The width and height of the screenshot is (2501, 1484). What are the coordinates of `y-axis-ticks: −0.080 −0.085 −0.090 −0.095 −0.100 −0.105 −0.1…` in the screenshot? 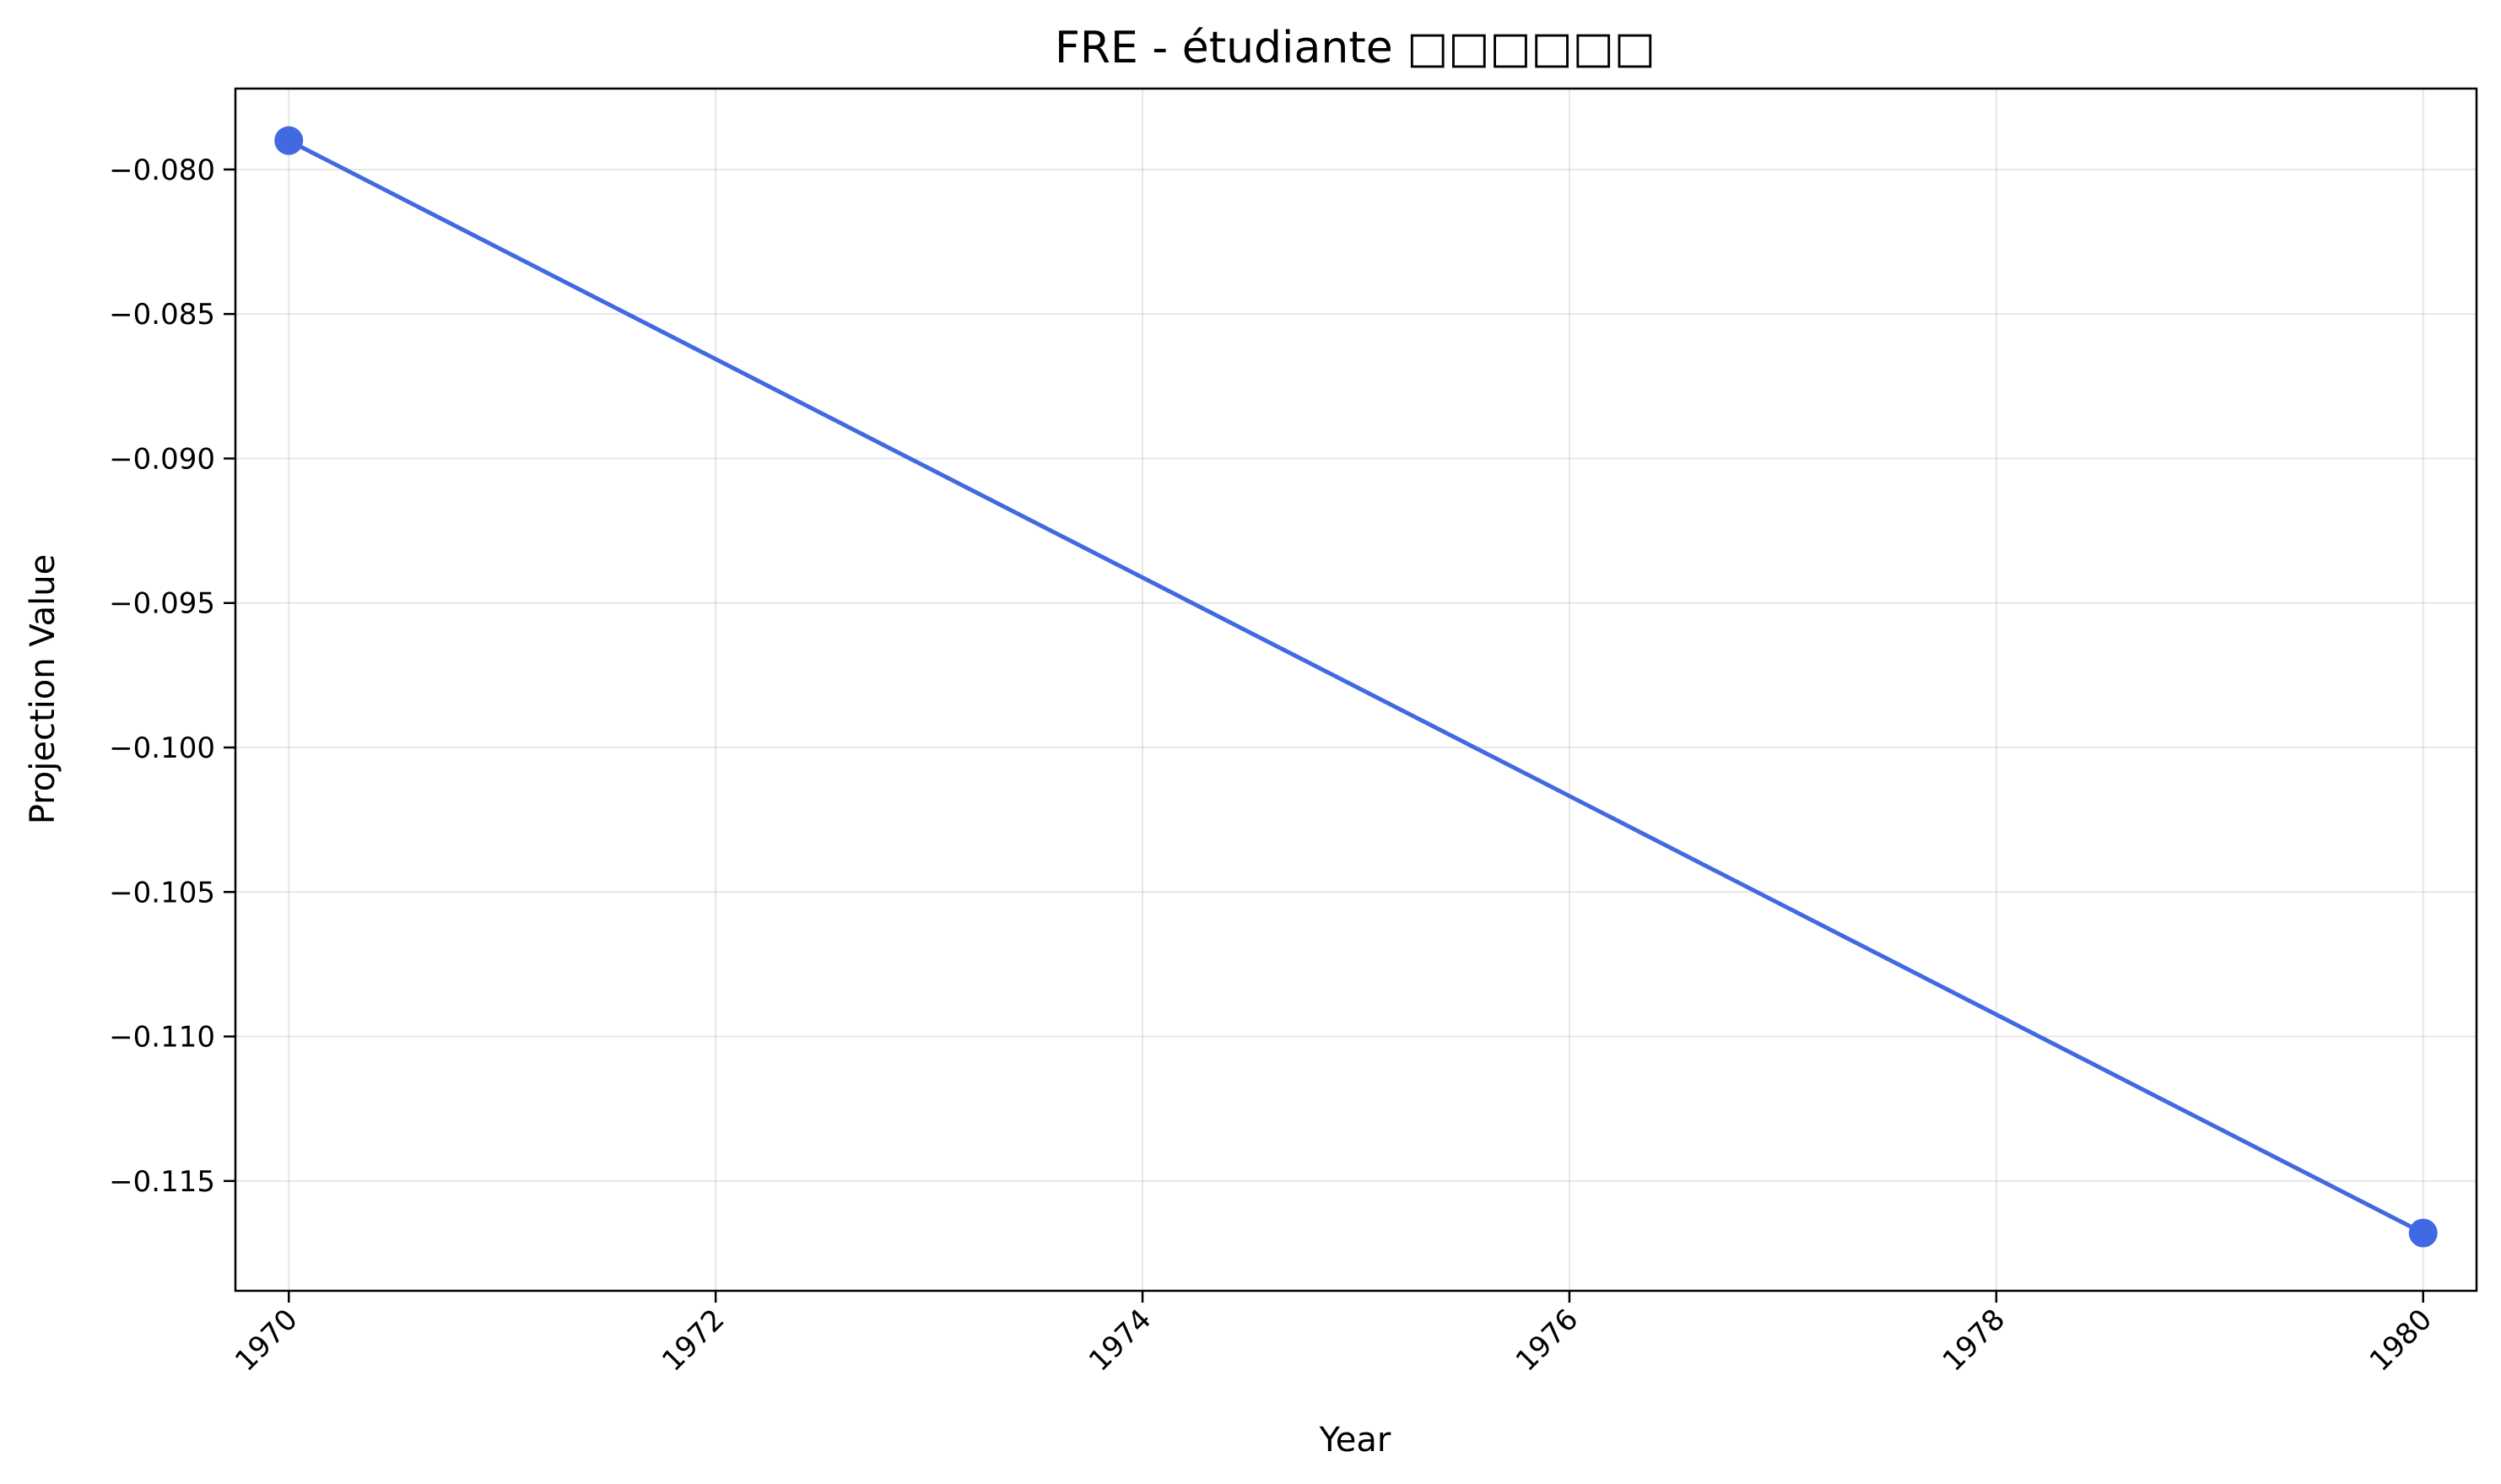 It's located at (172, 676).